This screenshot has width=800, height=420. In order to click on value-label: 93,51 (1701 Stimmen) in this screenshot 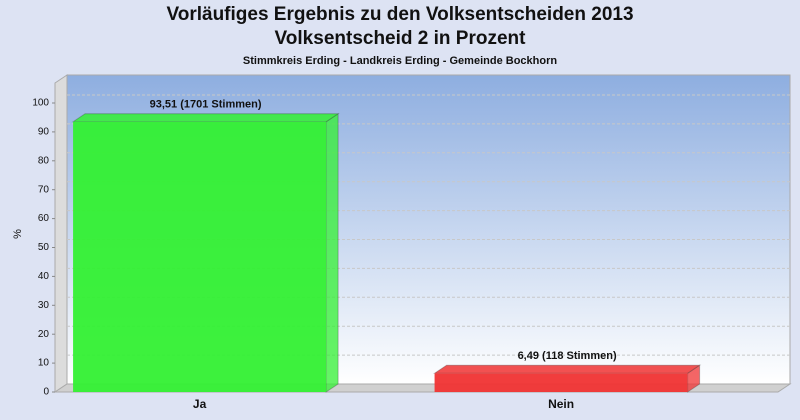, I will do `click(206, 105)`.